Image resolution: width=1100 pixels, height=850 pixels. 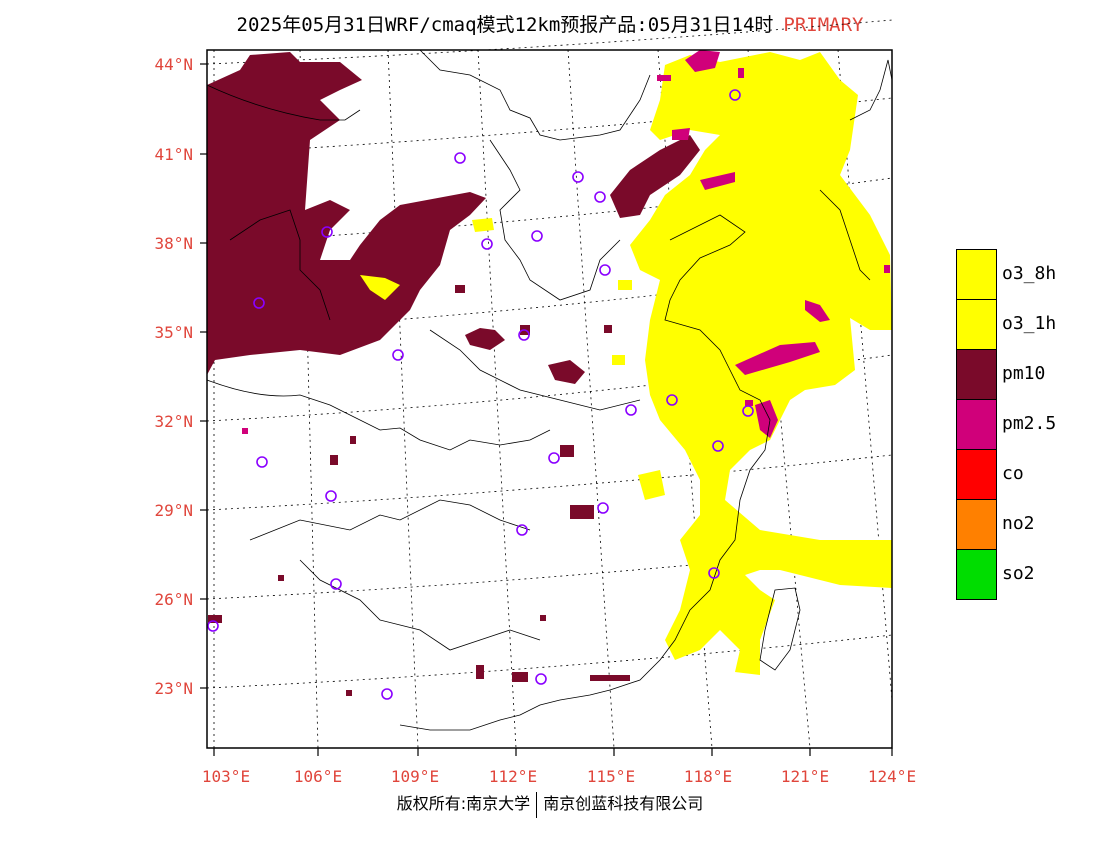 I want to click on legend-label: o3_1h, so click(x=1029, y=323).